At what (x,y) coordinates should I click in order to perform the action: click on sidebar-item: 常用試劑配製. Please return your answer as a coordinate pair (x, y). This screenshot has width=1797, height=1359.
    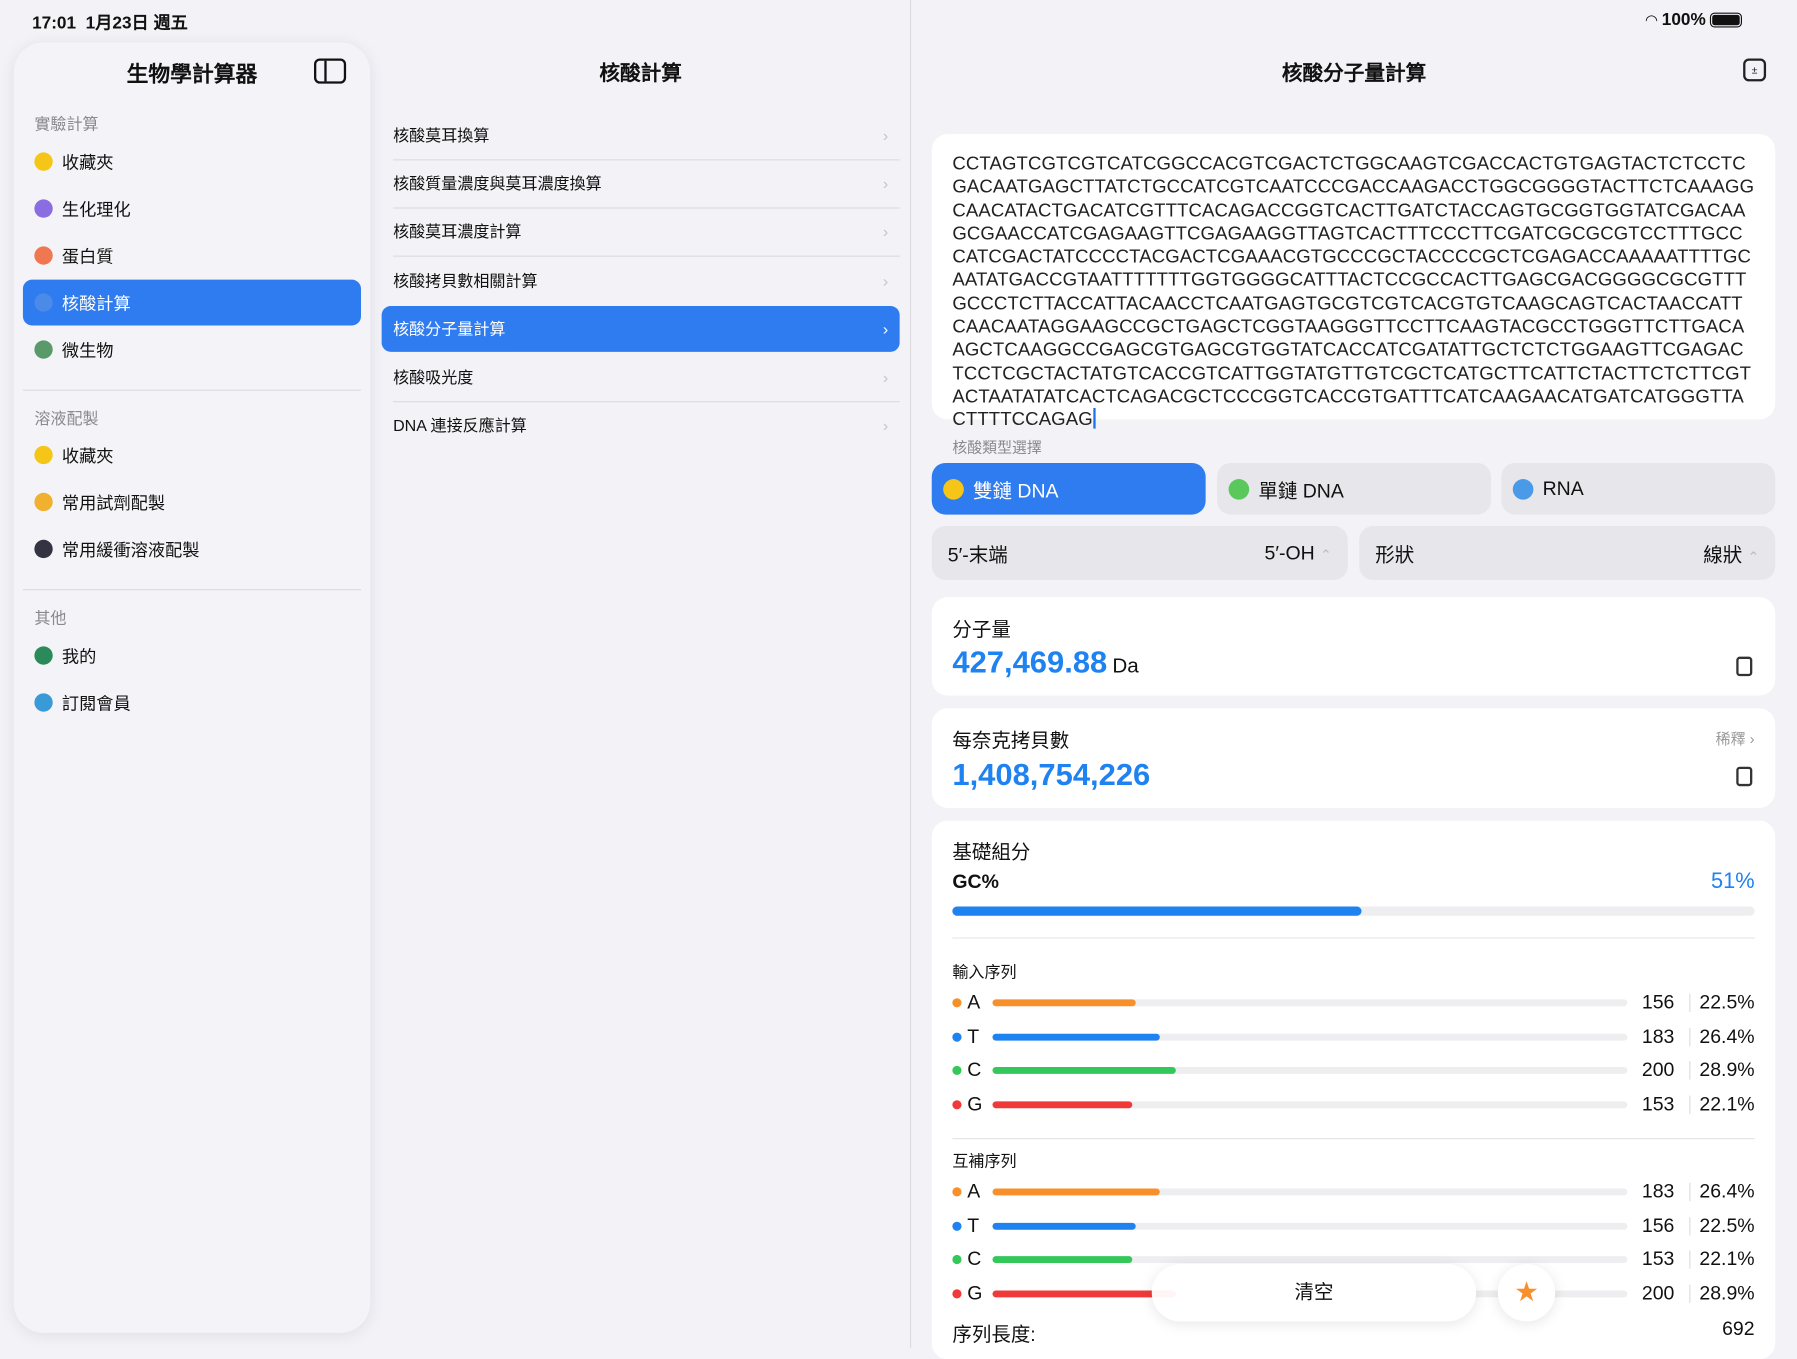
    Looking at the image, I should click on (192, 502).